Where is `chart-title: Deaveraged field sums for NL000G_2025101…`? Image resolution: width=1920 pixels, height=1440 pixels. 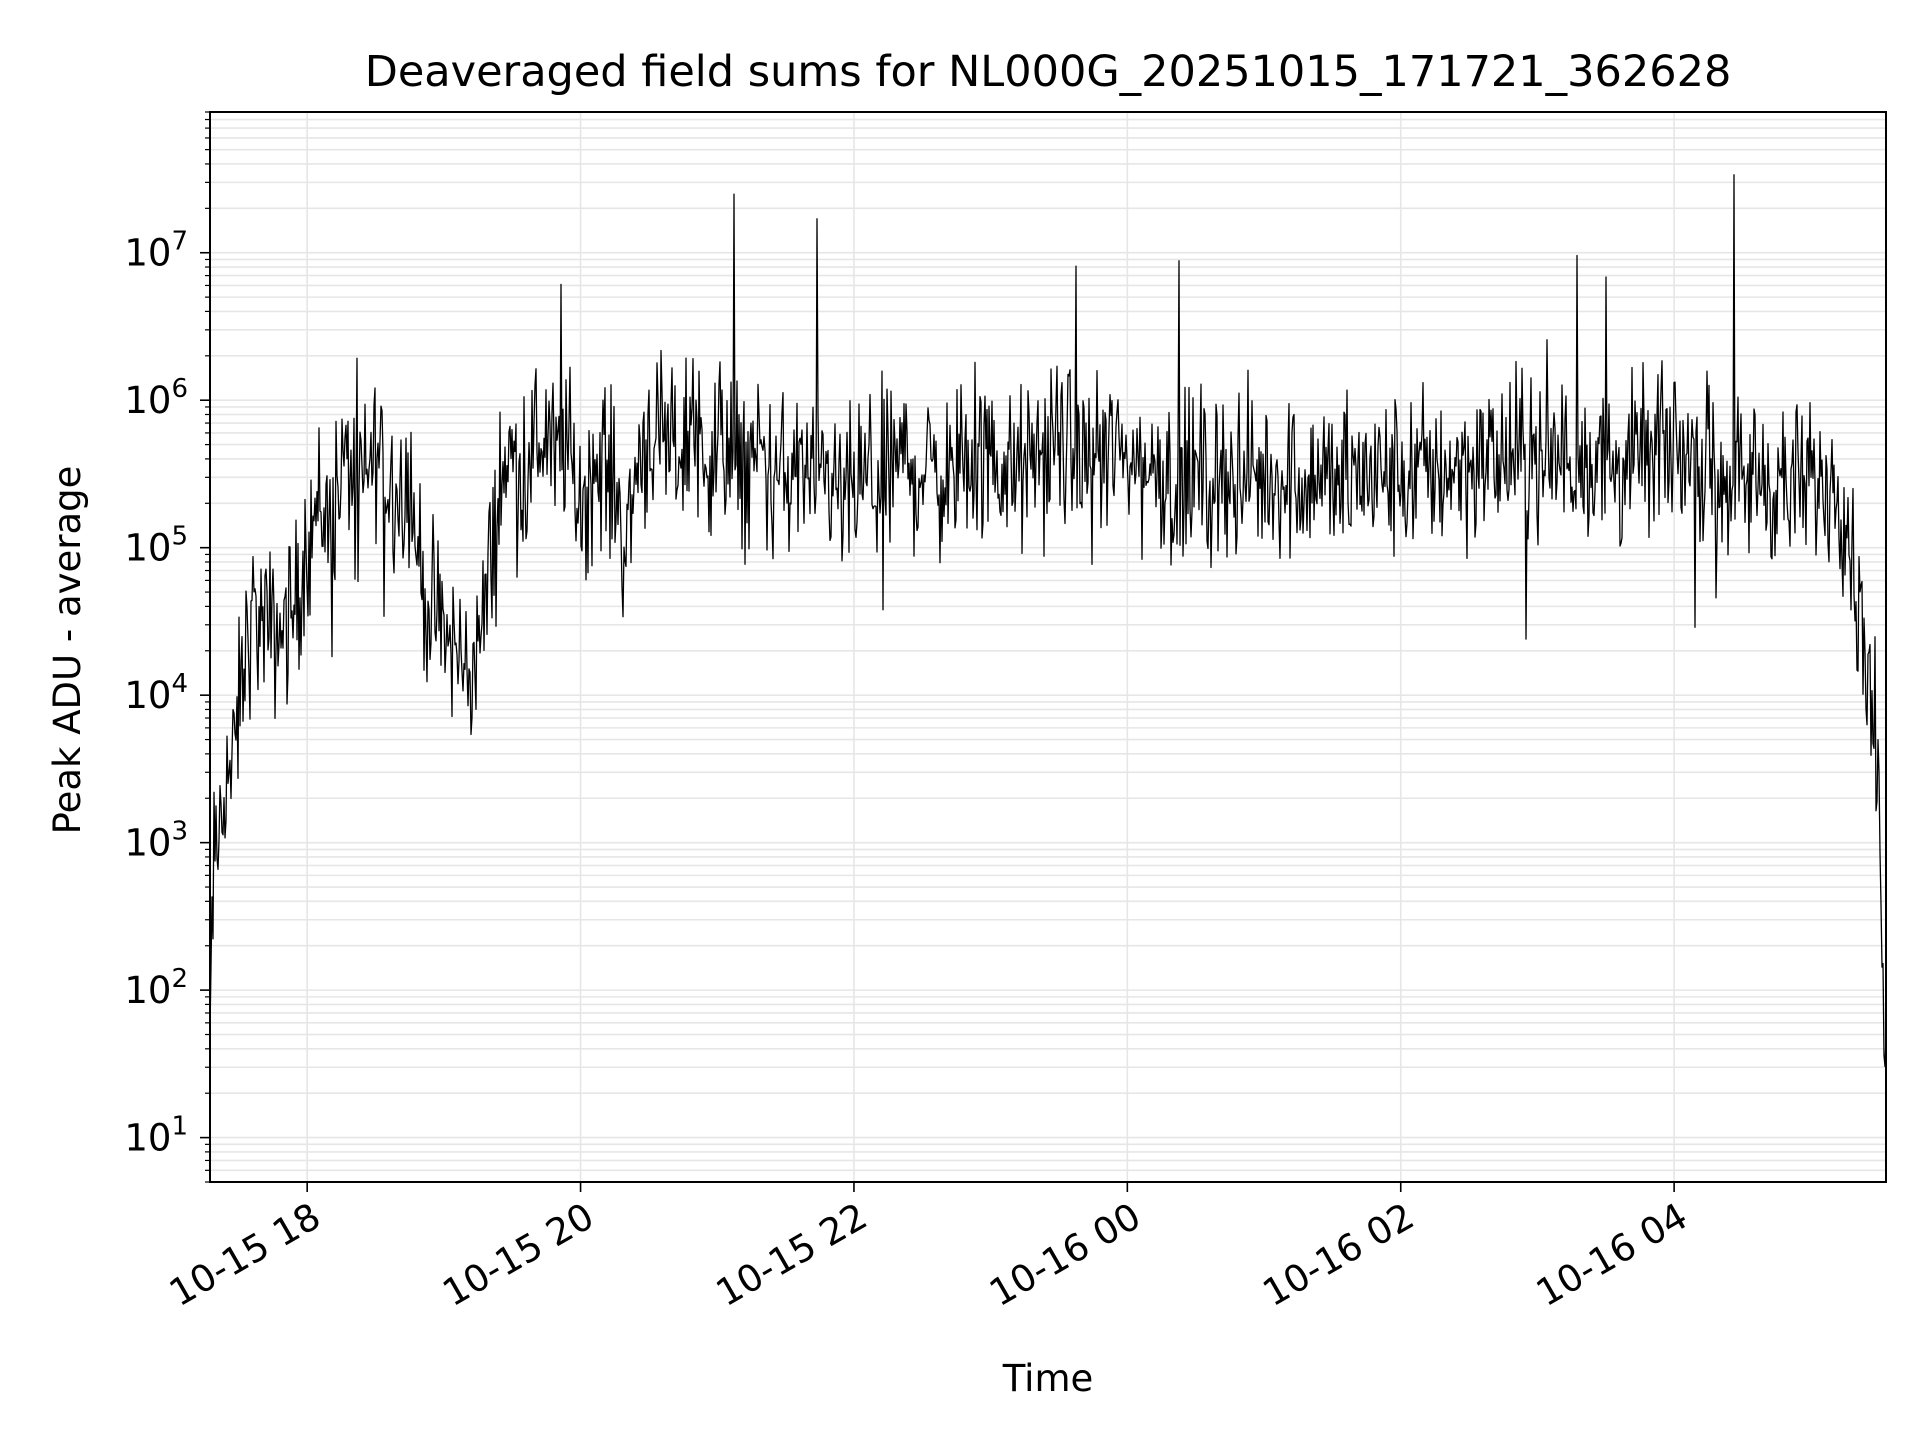 chart-title: Deaveraged field sums for NL000G_2025101… is located at coordinates (1048, 72).